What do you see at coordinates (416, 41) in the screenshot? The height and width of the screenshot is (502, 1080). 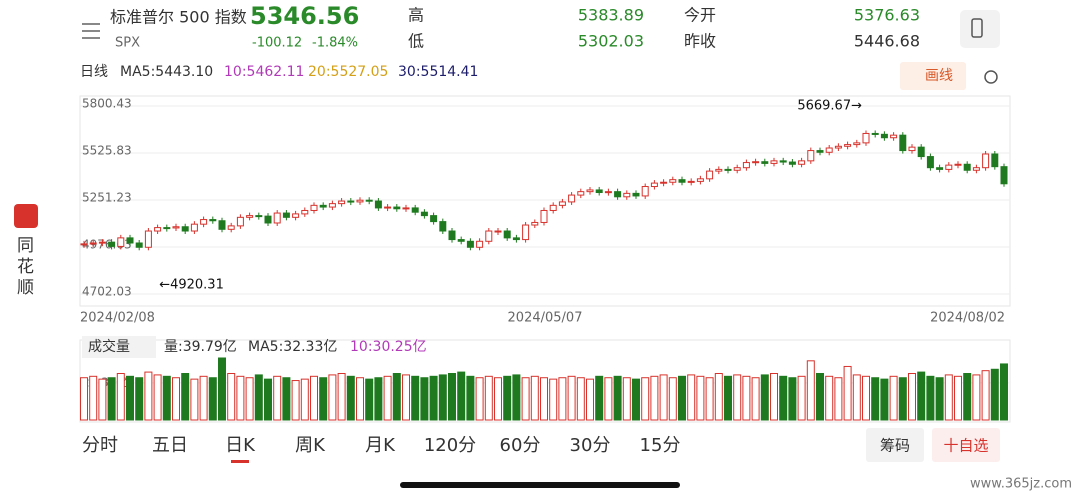 I see `label: 低` at bounding box center [416, 41].